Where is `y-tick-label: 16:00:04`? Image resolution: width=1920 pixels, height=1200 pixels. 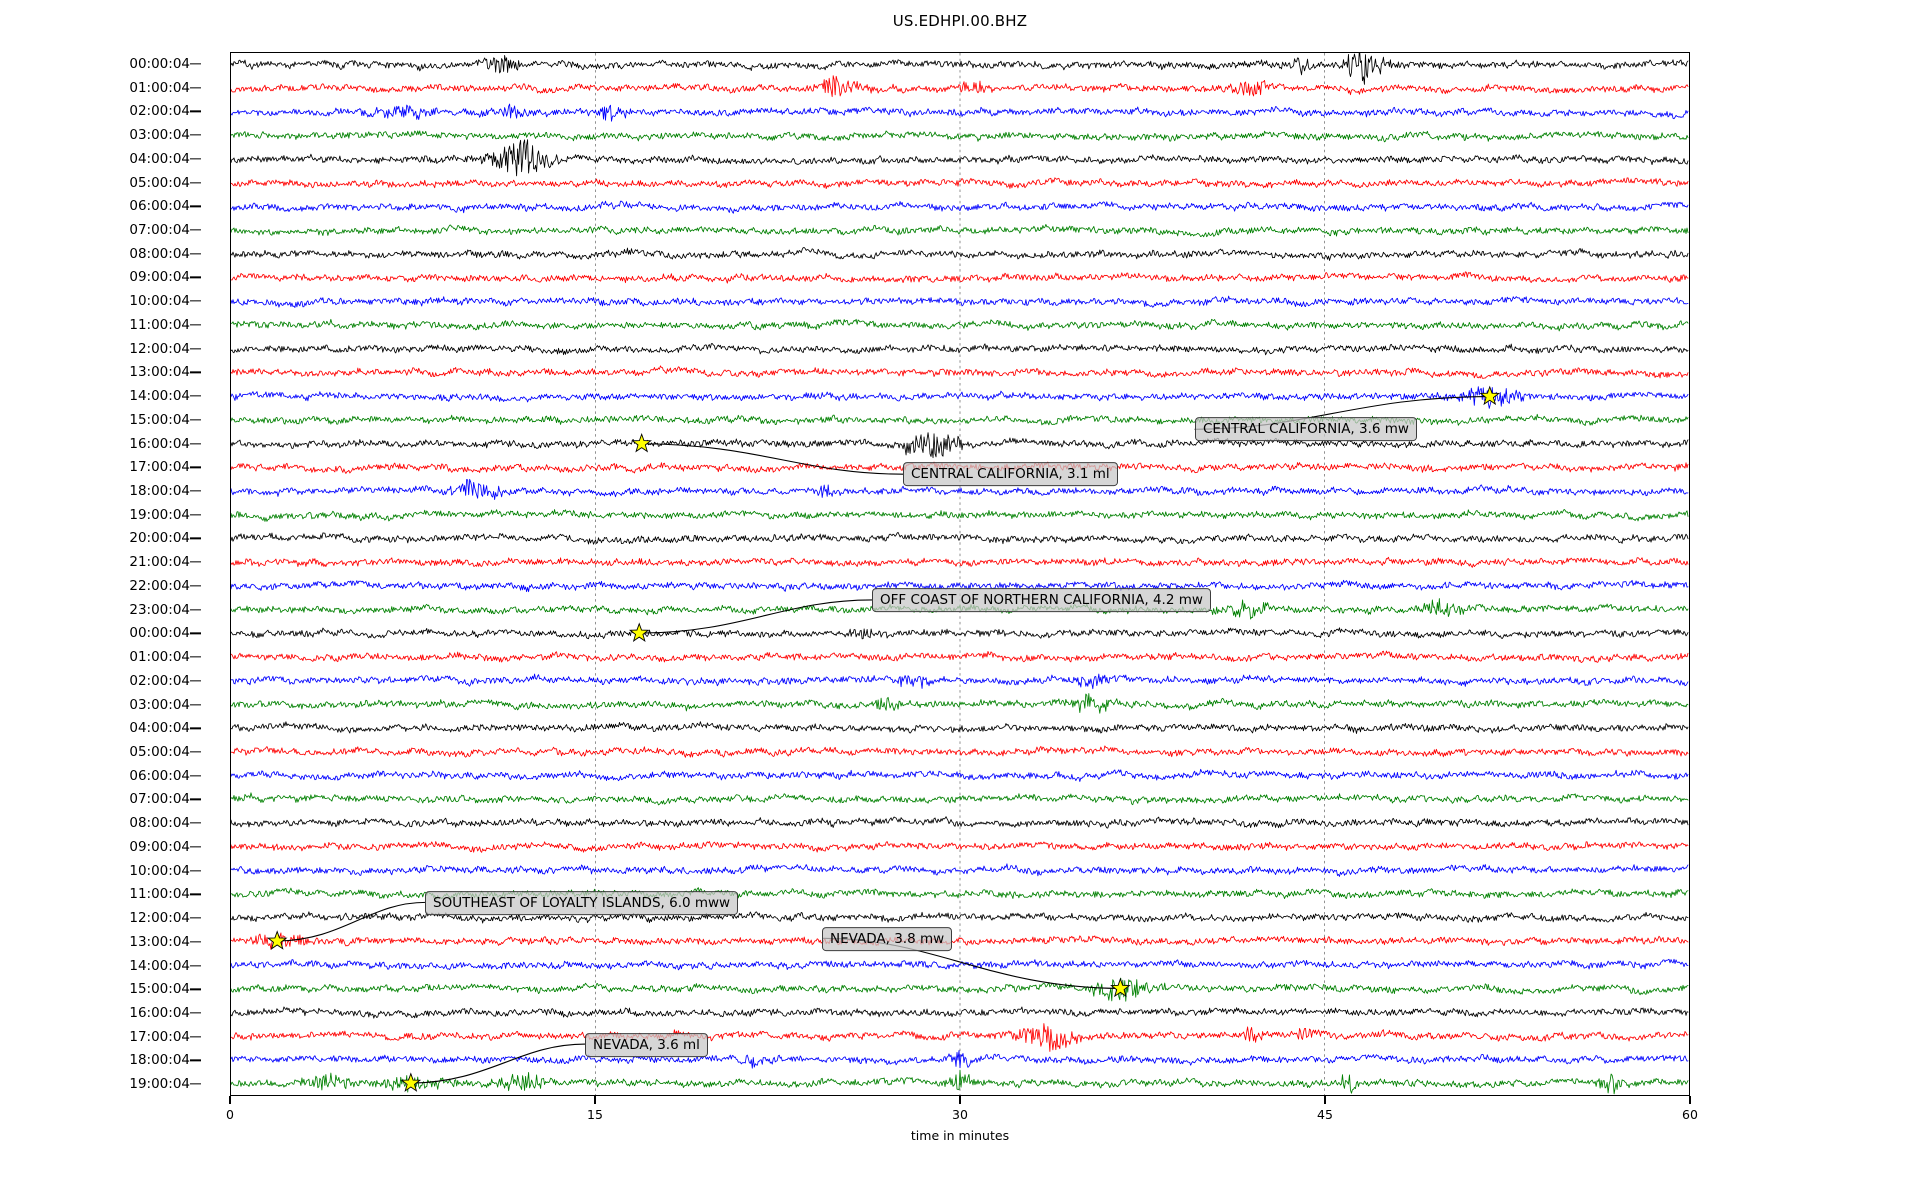
y-tick-label: 16:00:04 is located at coordinates (159, 443).